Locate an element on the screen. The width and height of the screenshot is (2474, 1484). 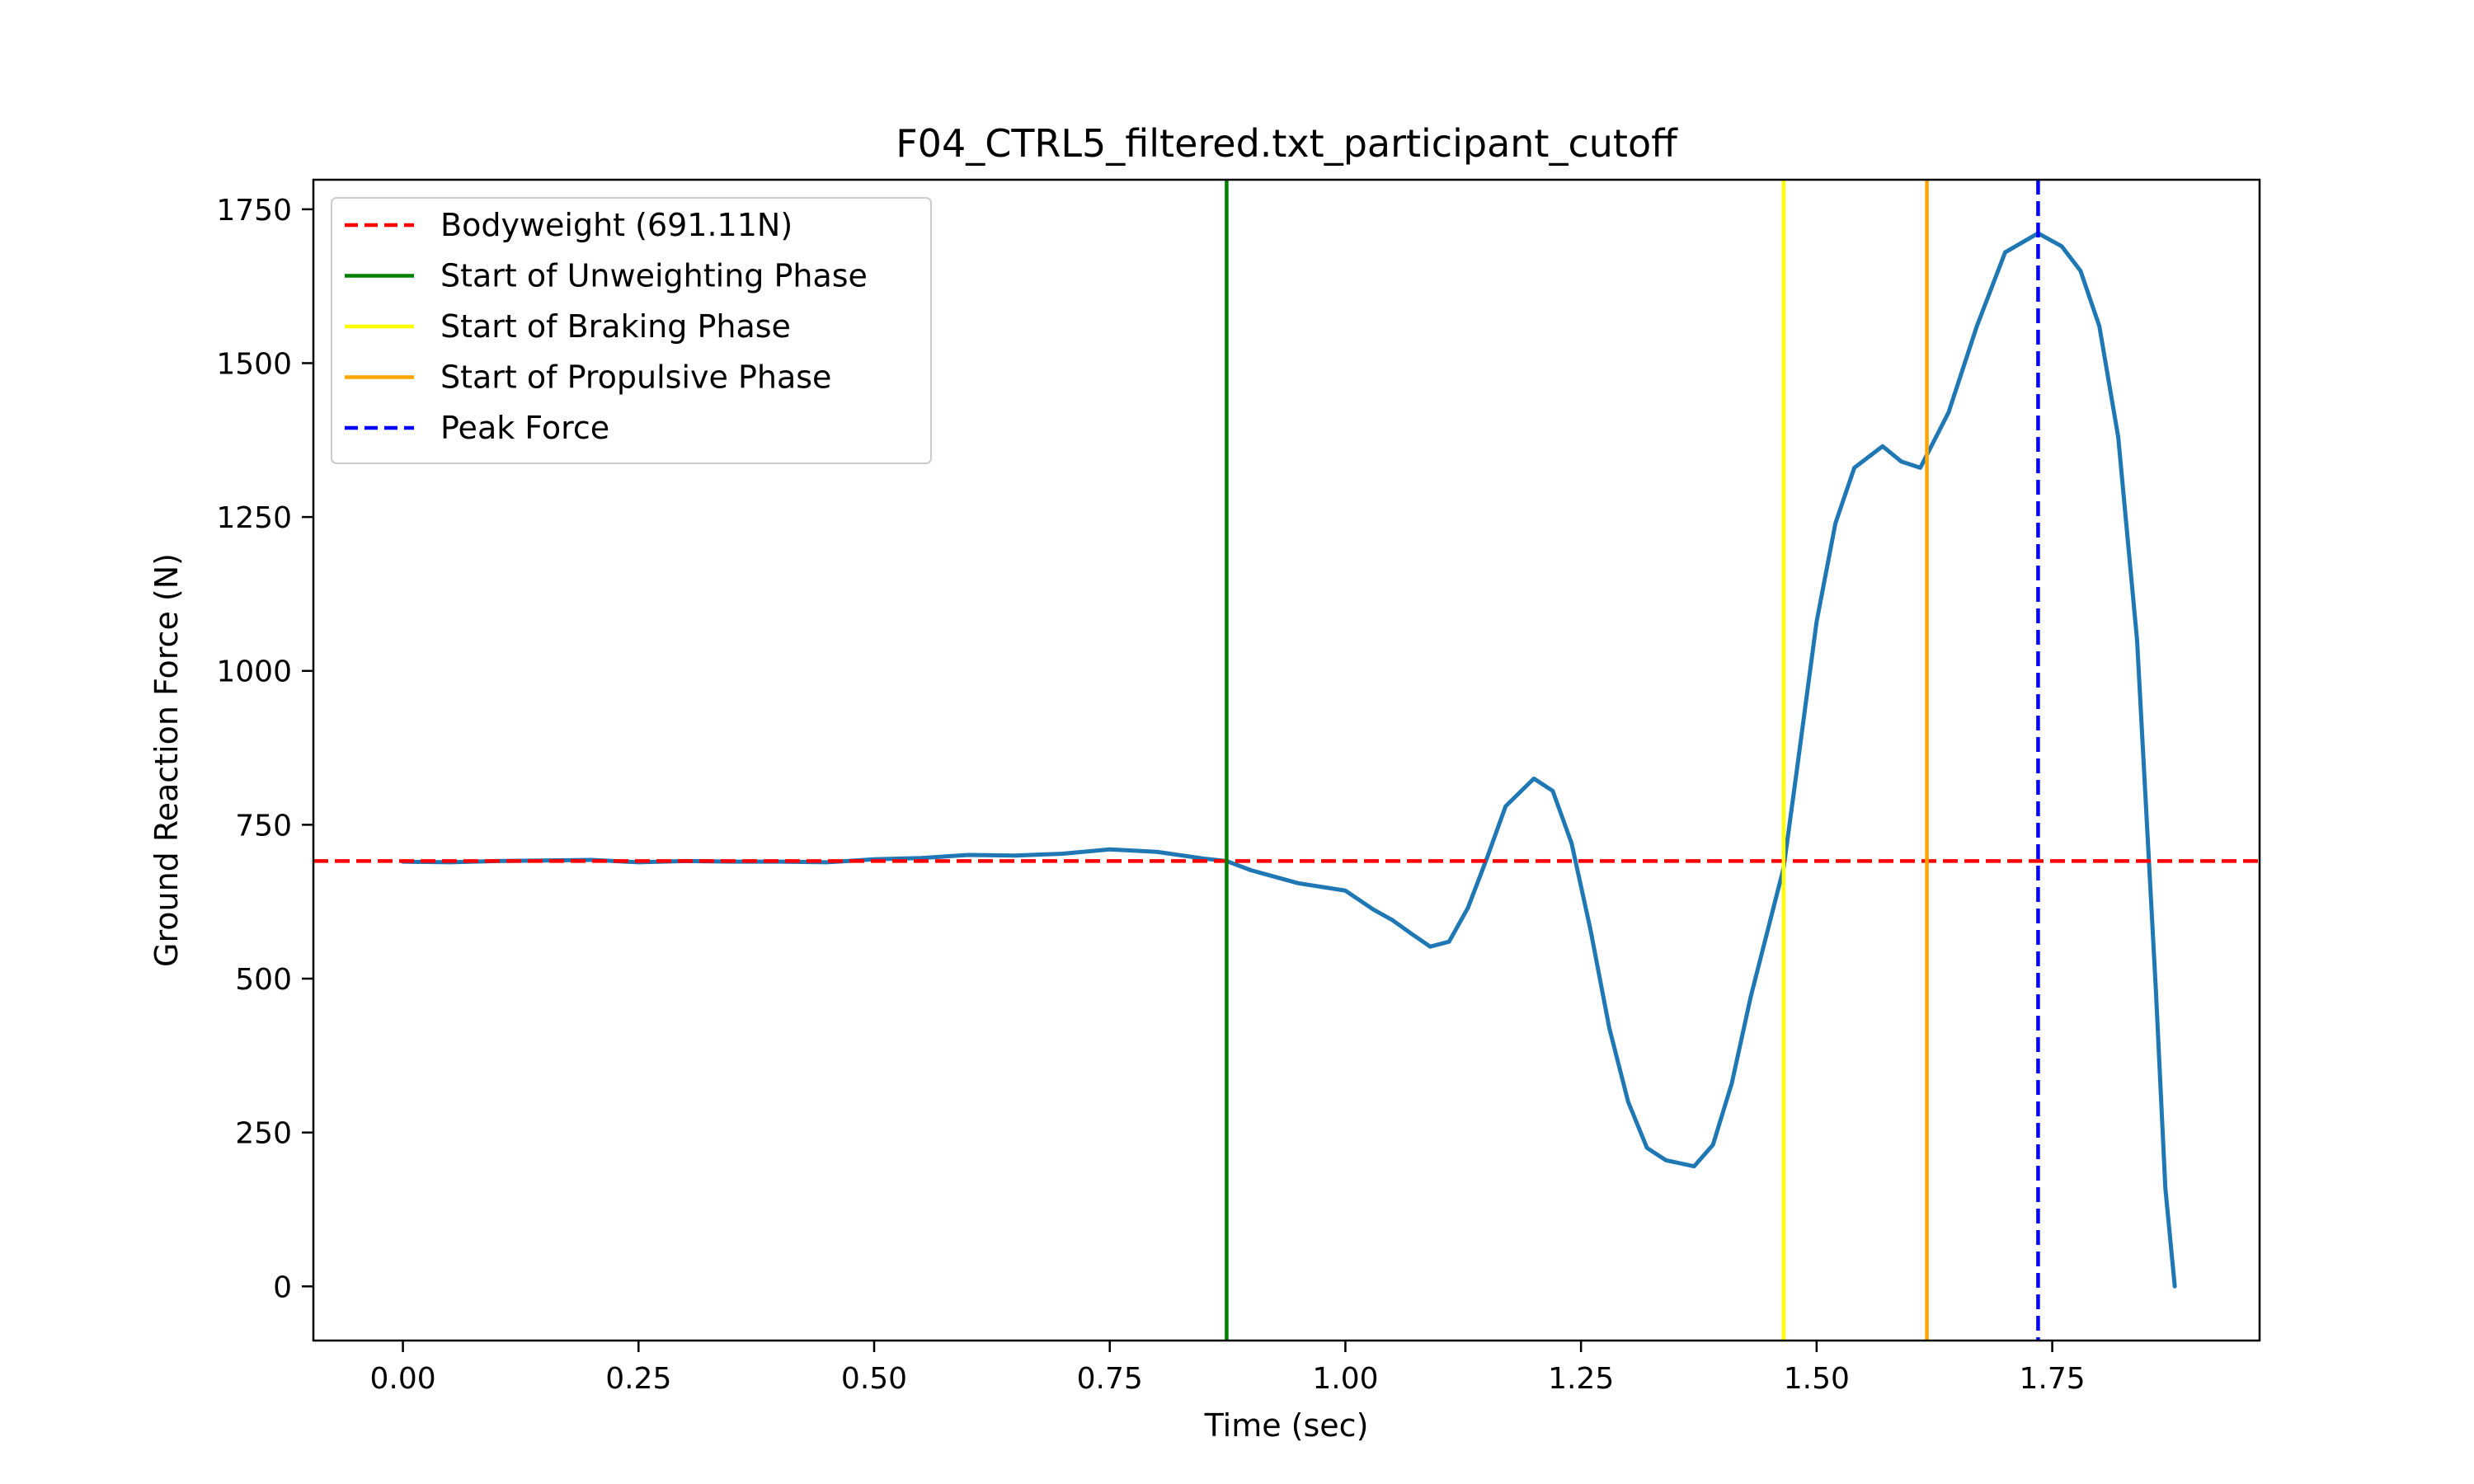
x-tick-label: 0.00 is located at coordinates (402, 1379).